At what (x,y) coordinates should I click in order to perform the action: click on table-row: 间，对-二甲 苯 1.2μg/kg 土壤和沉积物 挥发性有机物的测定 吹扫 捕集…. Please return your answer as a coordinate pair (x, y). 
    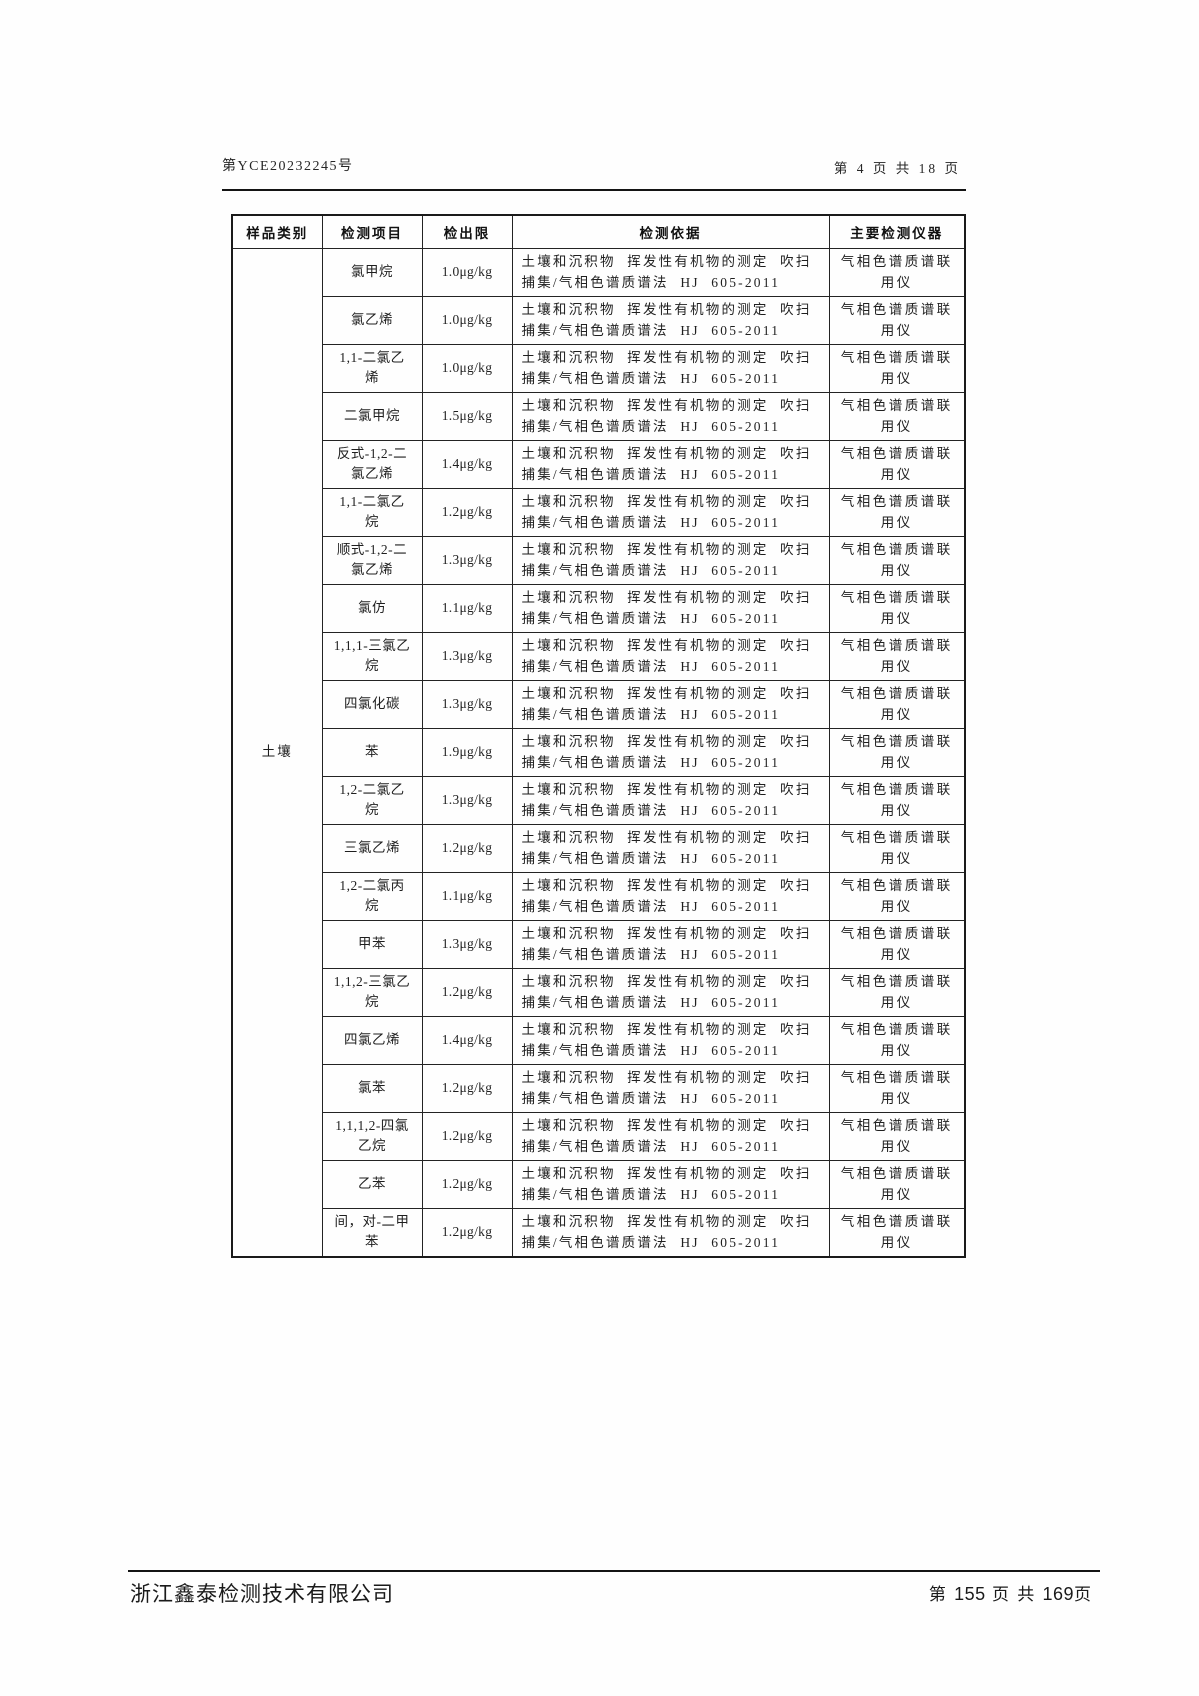
    Looking at the image, I should click on (599, 1232).